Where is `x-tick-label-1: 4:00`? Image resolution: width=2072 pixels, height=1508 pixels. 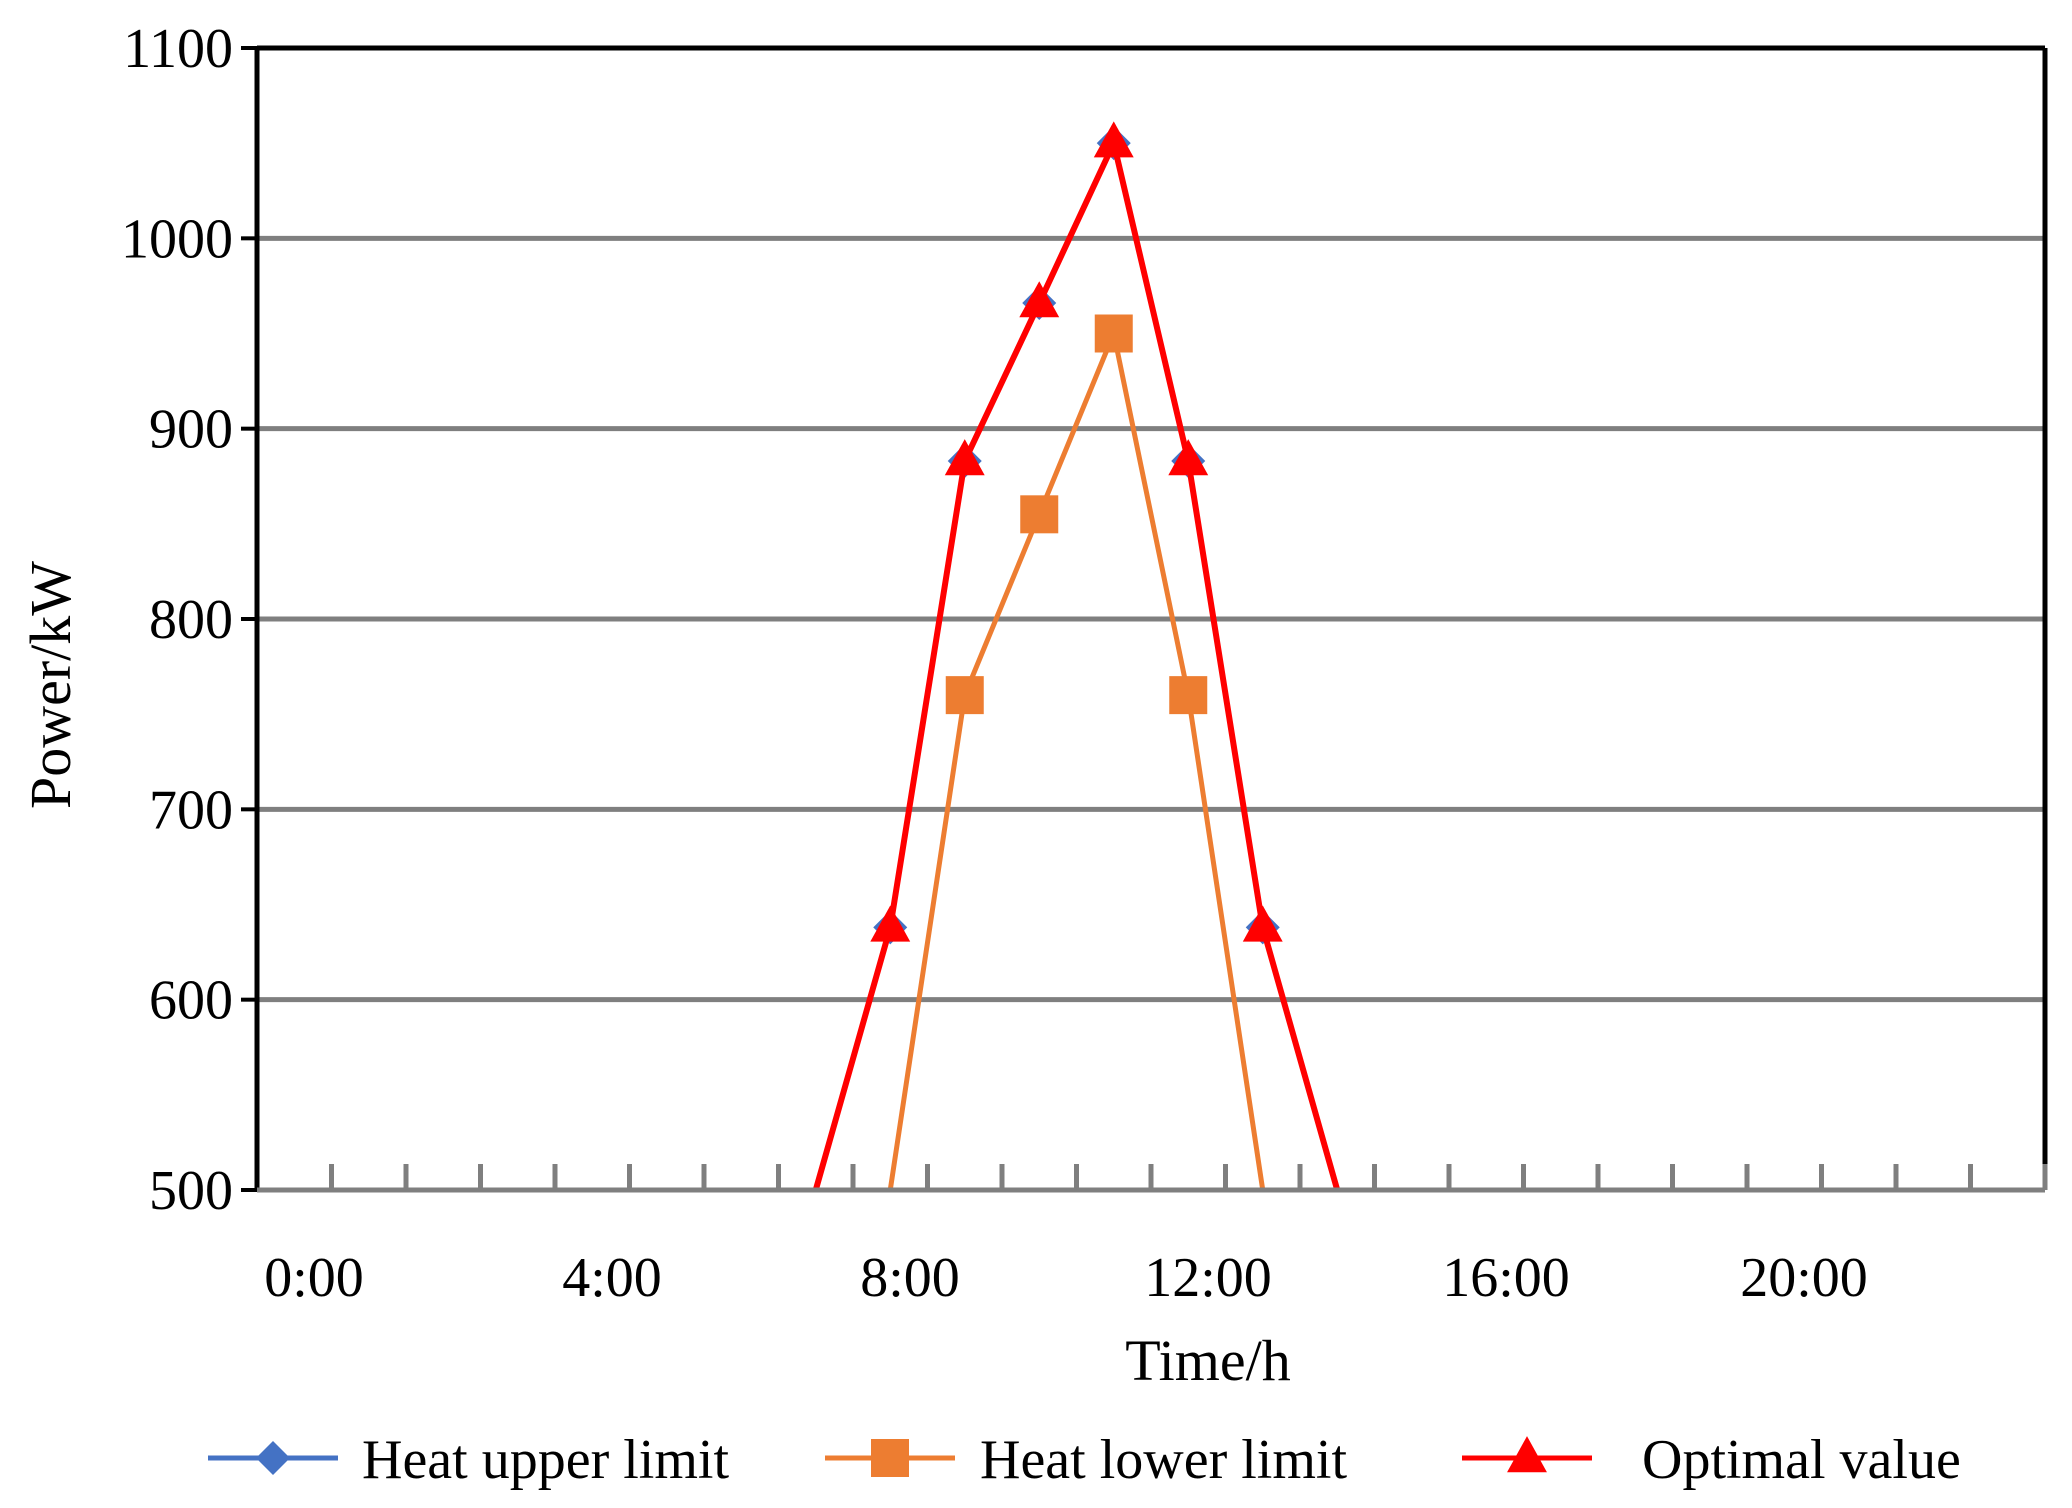
x-tick-label-1: 4:00 is located at coordinates (612, 1278).